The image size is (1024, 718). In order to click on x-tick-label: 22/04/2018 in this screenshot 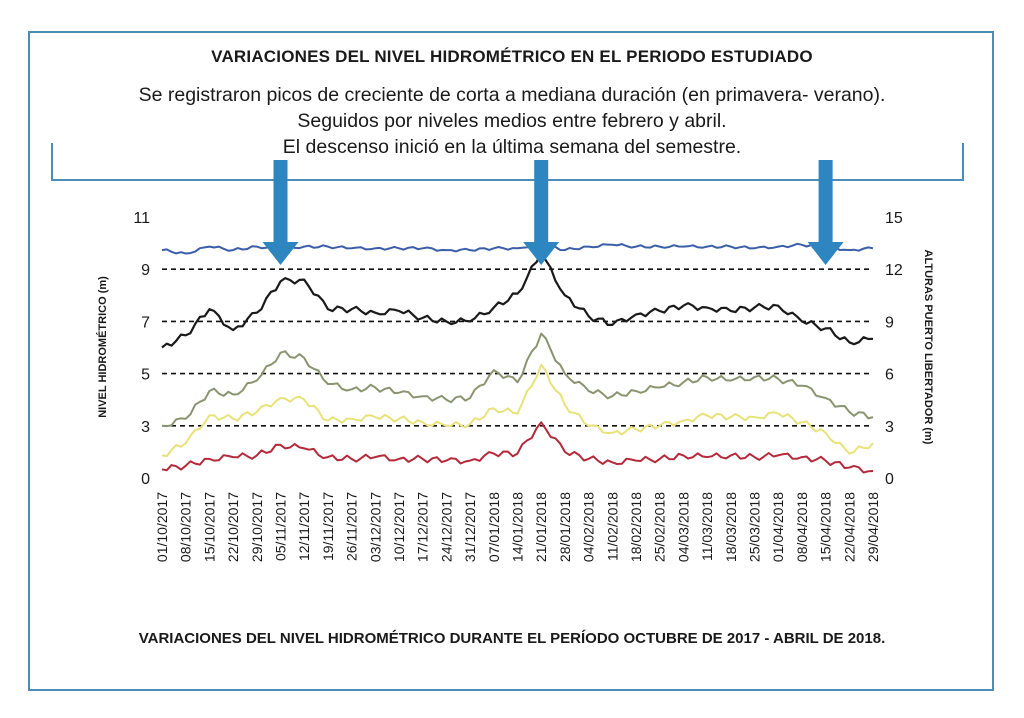, I will do `click(849, 527)`.